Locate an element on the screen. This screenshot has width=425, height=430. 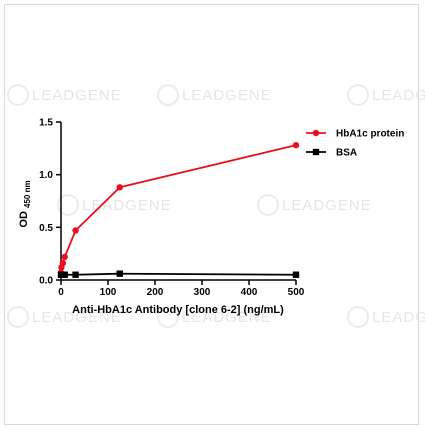
y-tick-label: 0.5 is located at coordinates (46, 228).